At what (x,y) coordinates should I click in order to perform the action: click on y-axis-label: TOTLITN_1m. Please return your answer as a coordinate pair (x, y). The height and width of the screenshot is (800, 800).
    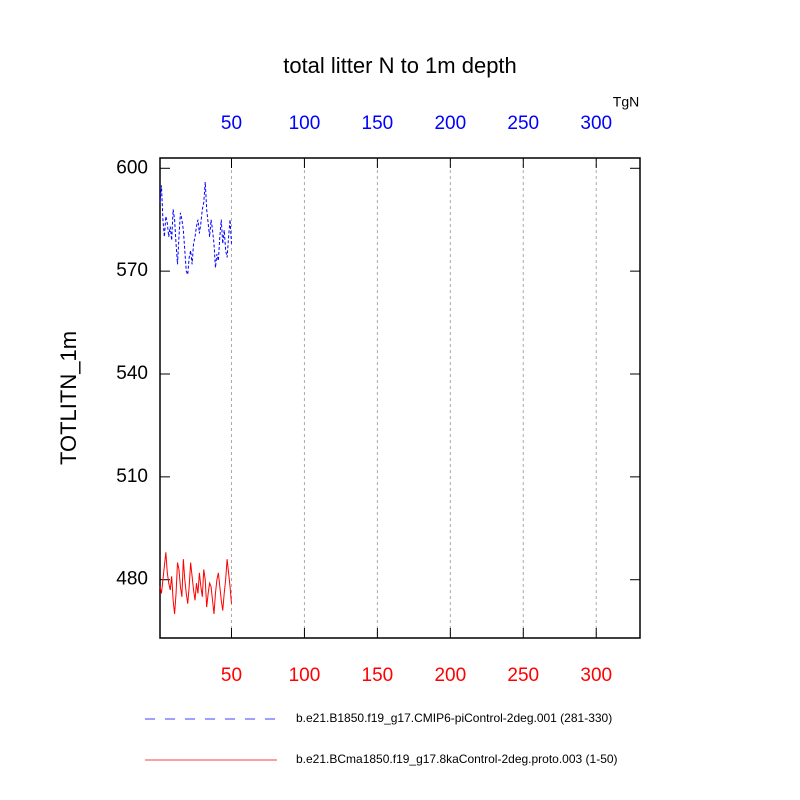
    Looking at the image, I should click on (68, 398).